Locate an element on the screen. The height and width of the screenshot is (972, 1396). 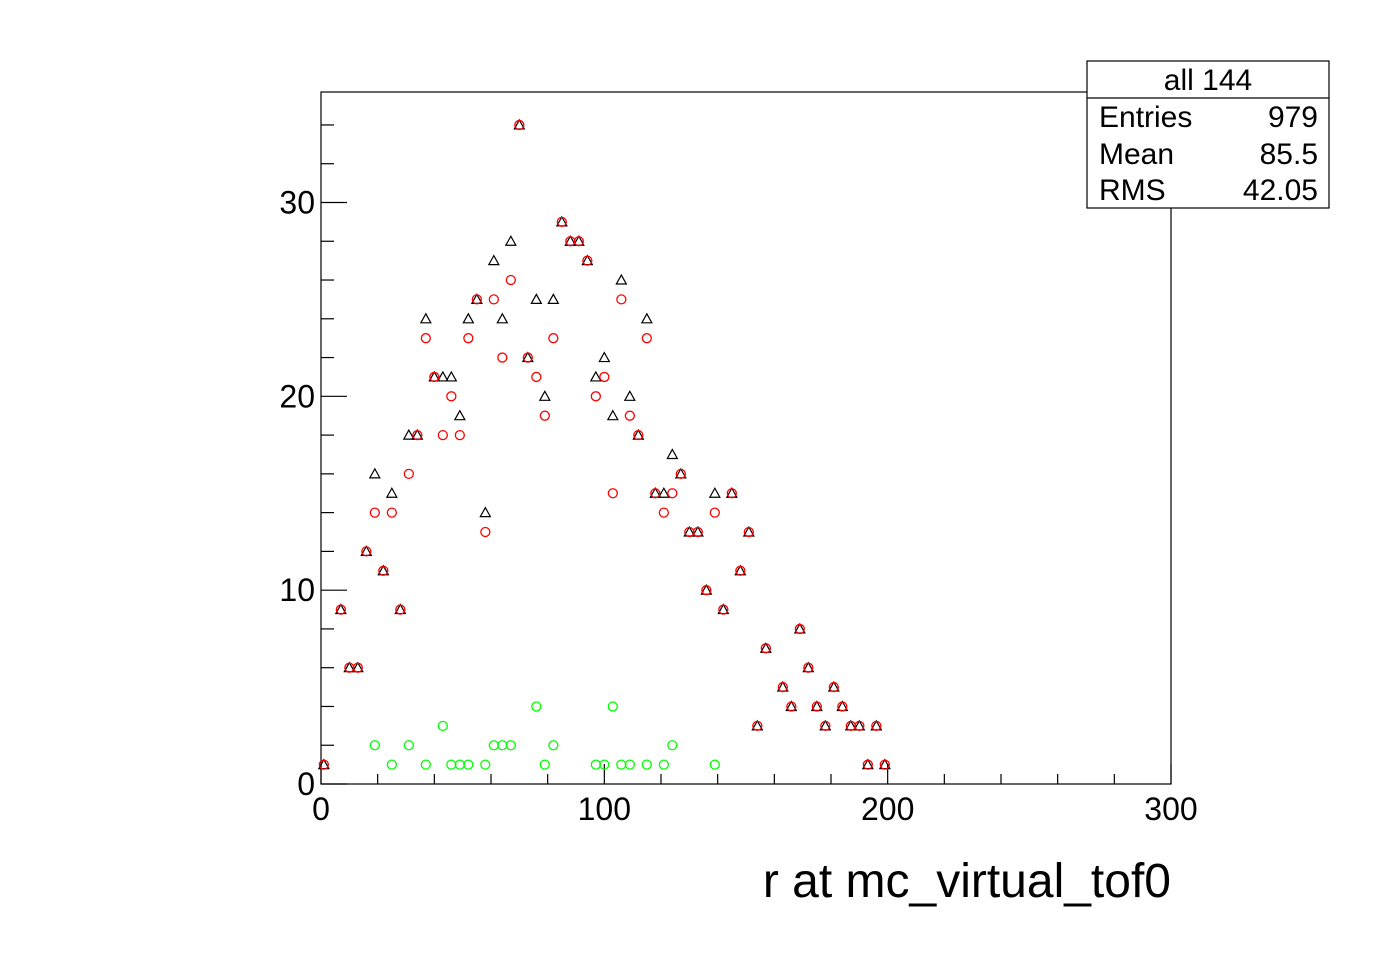
stats-entries-label: Entries is located at coordinates (1145, 117).